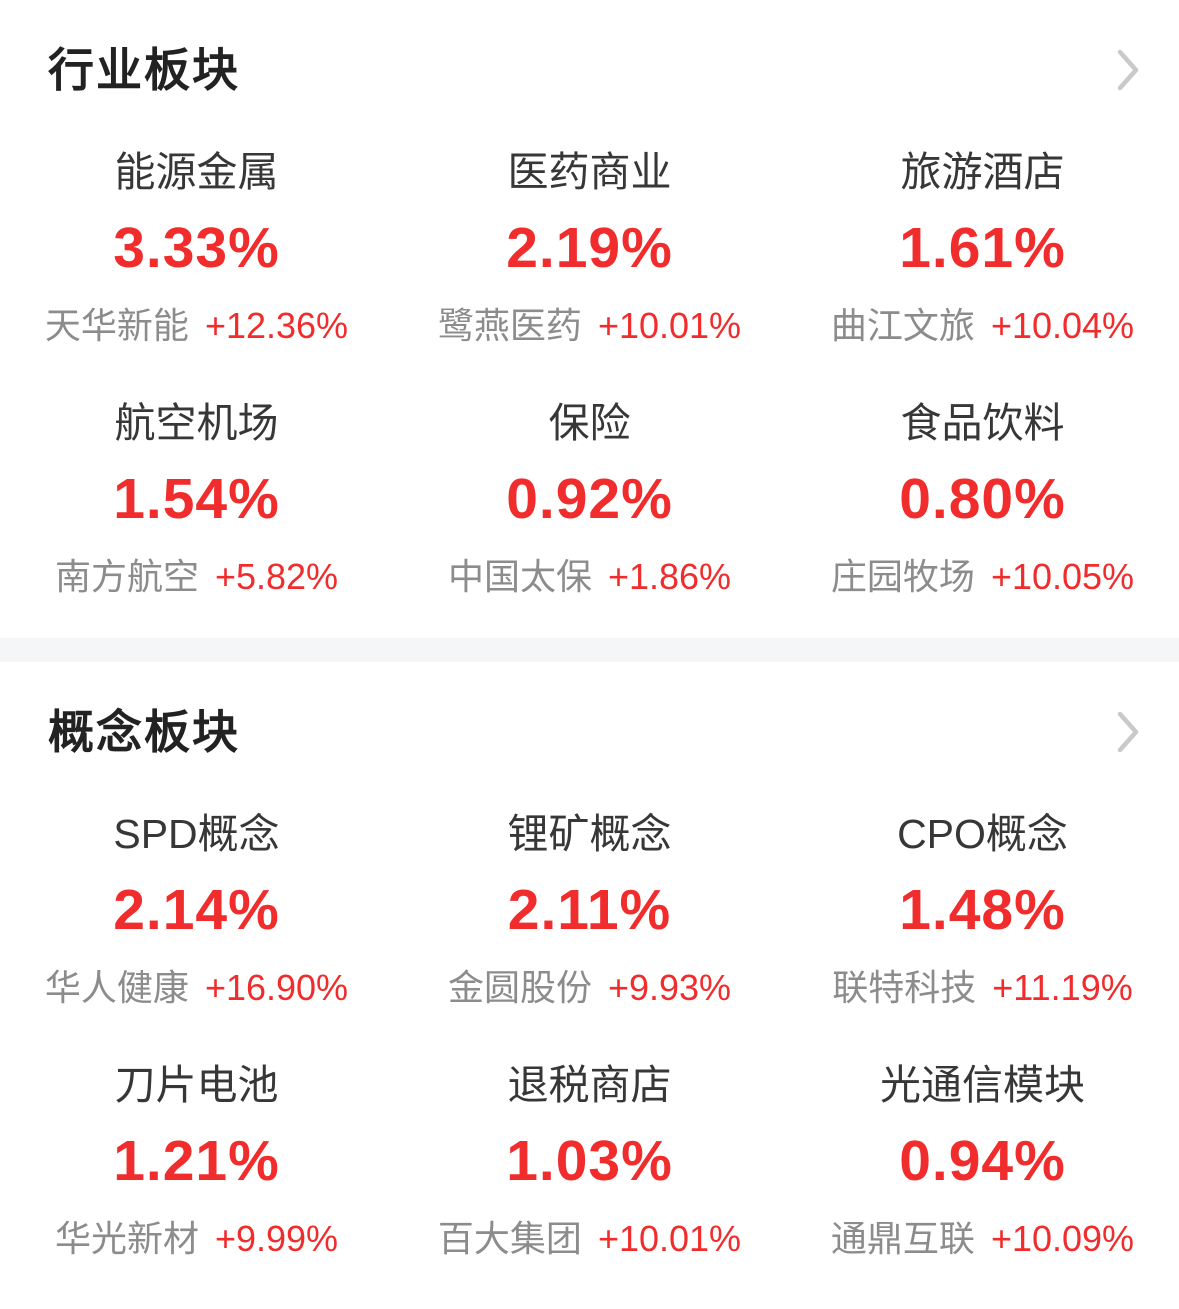 The height and width of the screenshot is (1309, 1179). Describe the element at coordinates (1062, 576) in the screenshot. I see `stock-change-pct: +10.05%` at that location.